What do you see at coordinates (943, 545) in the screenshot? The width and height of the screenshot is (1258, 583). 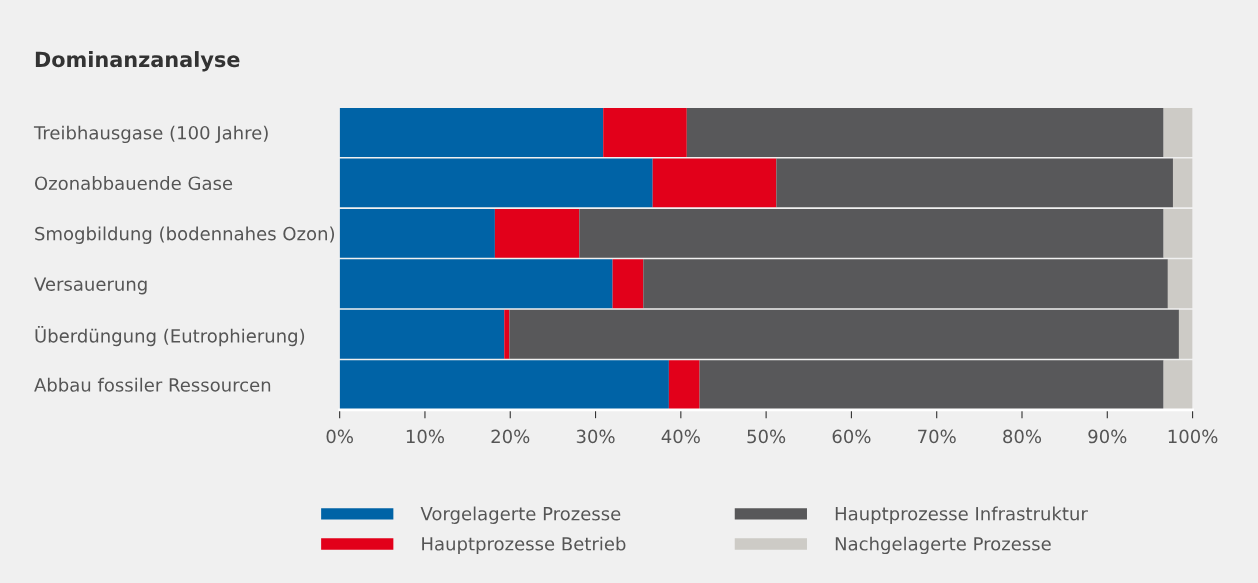 I see `legend-label: Nachgelagerte Prozesse` at bounding box center [943, 545].